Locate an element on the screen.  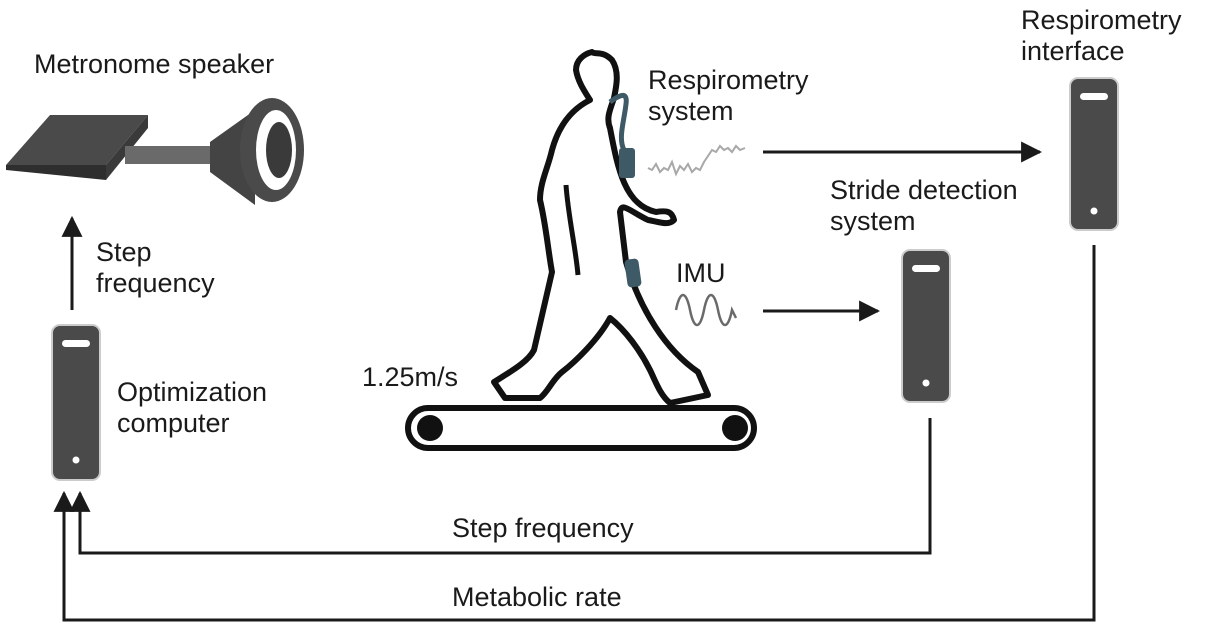
respirometry-signal-icon is located at coordinates (696, 160).